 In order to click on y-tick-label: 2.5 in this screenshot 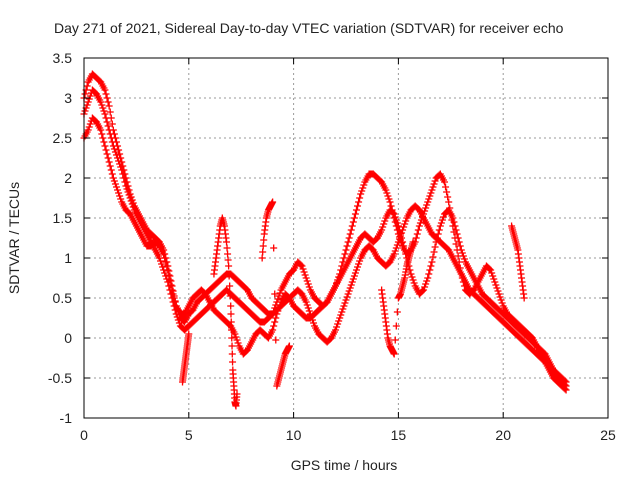, I will do `click(63, 138)`.